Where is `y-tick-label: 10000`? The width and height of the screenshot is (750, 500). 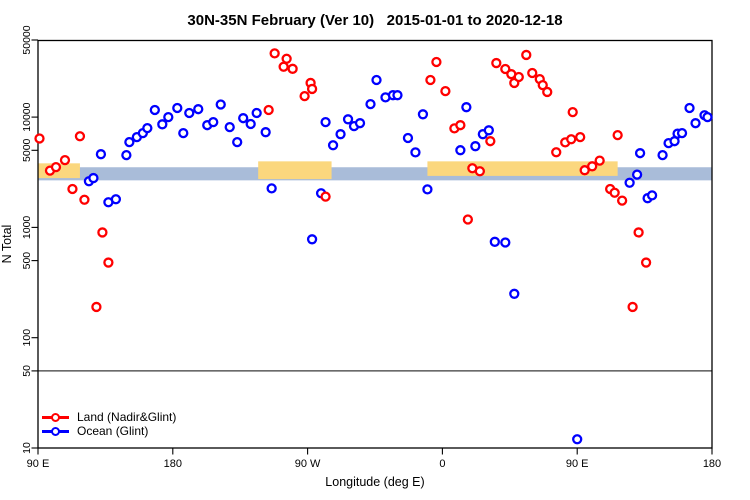
y-tick-label: 10000 is located at coordinates (27, 116).